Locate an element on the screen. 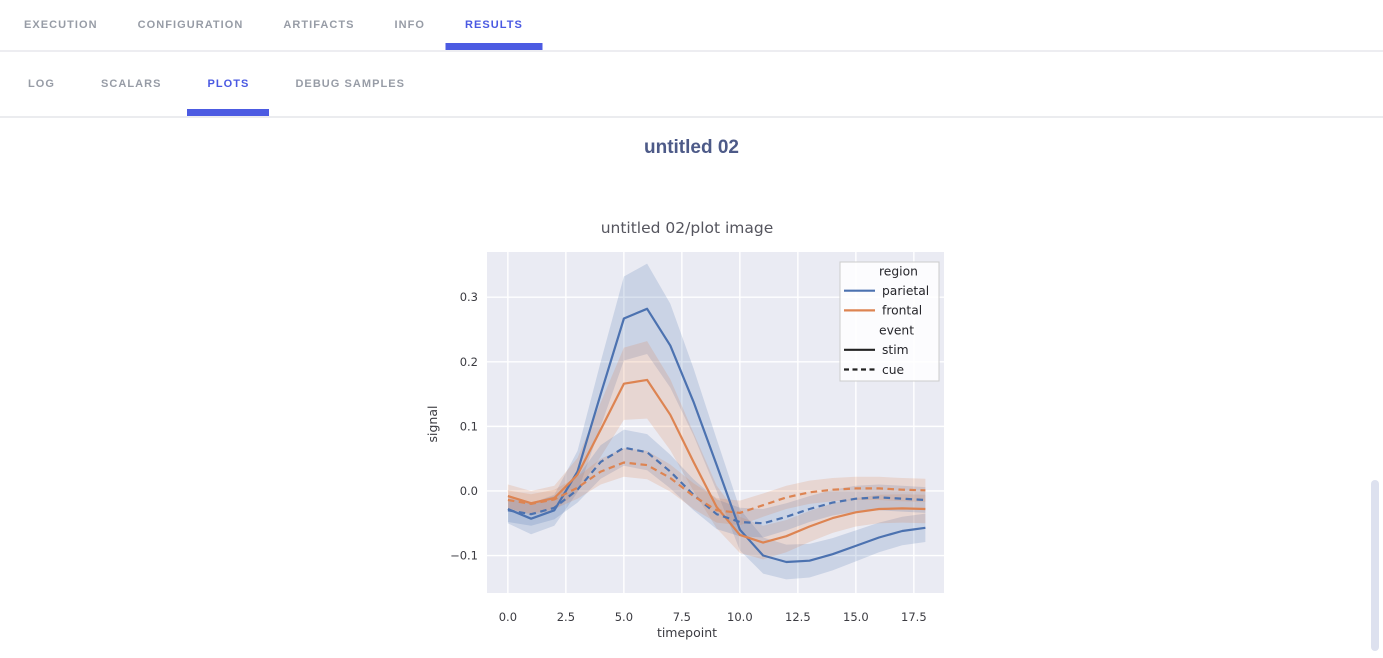 The image size is (1383, 658). tab-label: INFO is located at coordinates (409, 25).